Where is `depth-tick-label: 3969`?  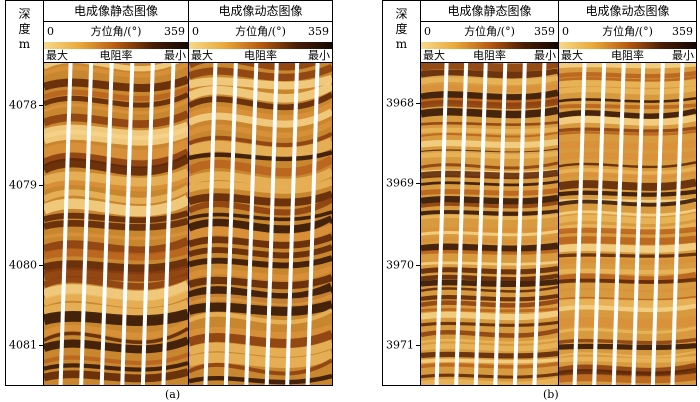
depth-tick-label: 3969 is located at coordinates (400, 183).